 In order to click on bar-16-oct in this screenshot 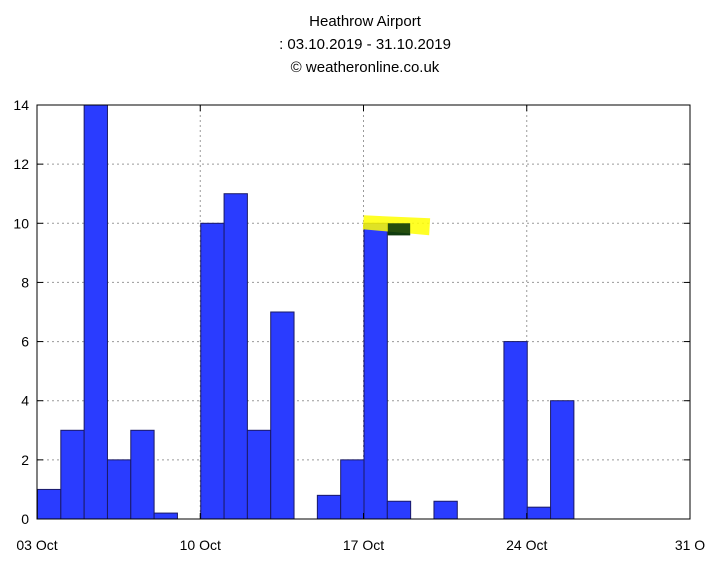, I will do `click(352, 489)`.